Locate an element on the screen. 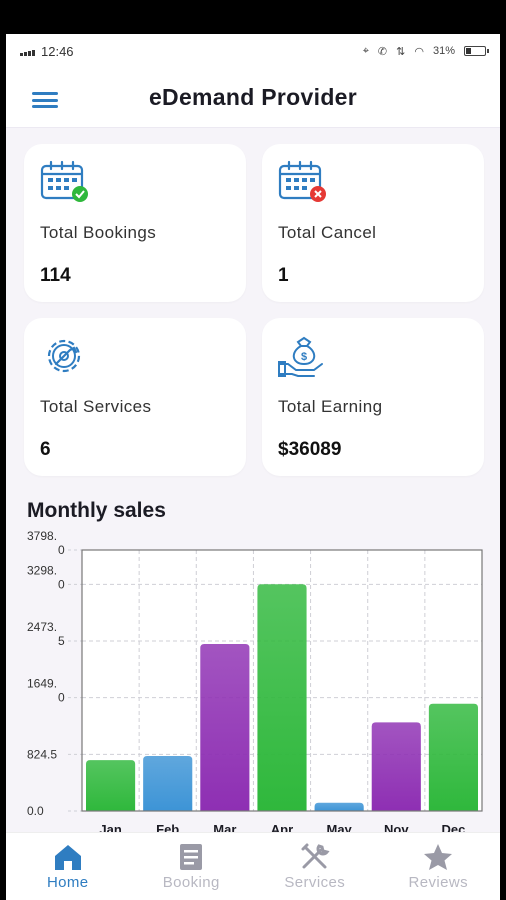 This screenshot has height=900, width=506. y-tick-label: 1649.0 is located at coordinates (46, 691).